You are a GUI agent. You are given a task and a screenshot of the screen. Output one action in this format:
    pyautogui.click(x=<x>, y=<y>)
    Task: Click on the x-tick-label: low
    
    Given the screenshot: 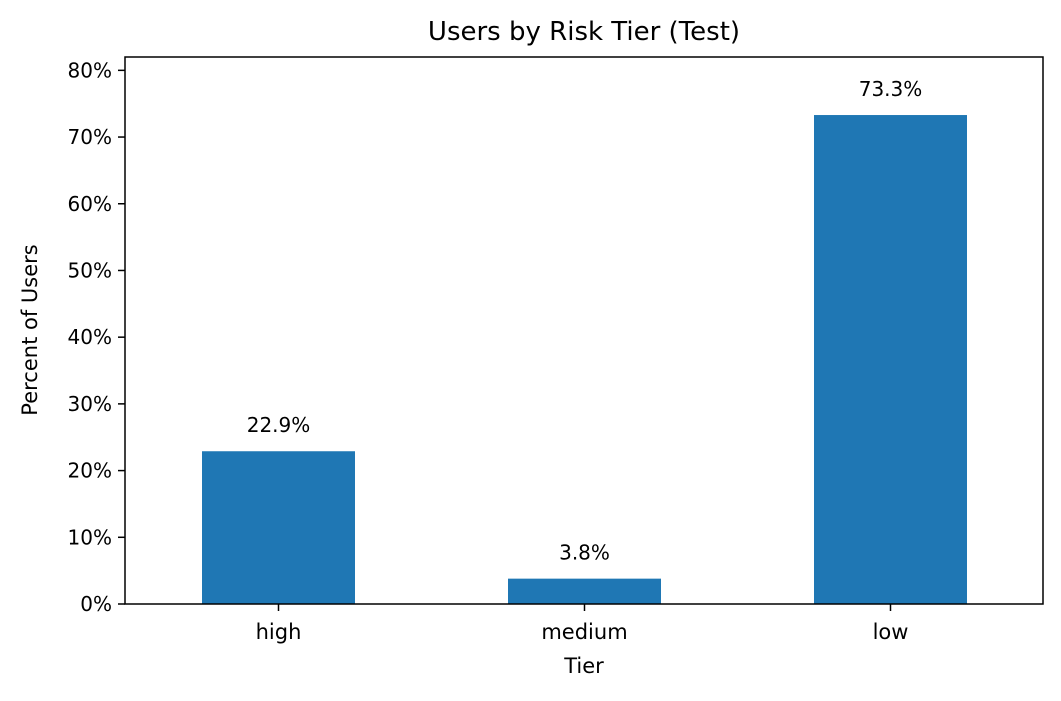 What is the action you would take?
    pyautogui.click(x=891, y=632)
    